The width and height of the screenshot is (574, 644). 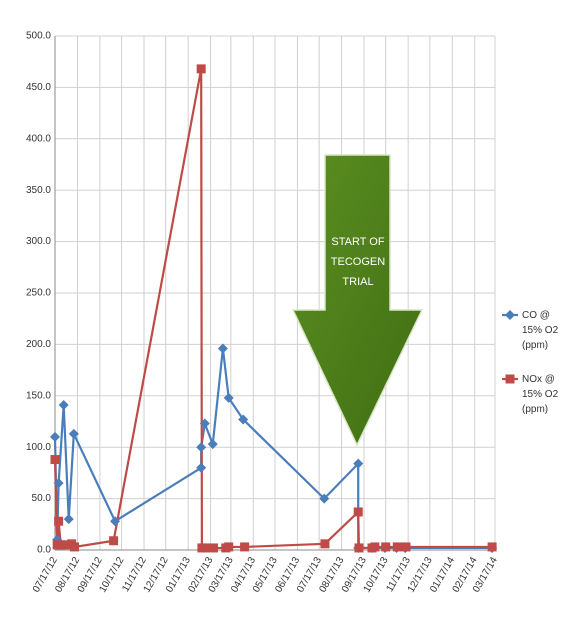 I want to click on y-tick-label: 50.0, so click(x=42, y=498).